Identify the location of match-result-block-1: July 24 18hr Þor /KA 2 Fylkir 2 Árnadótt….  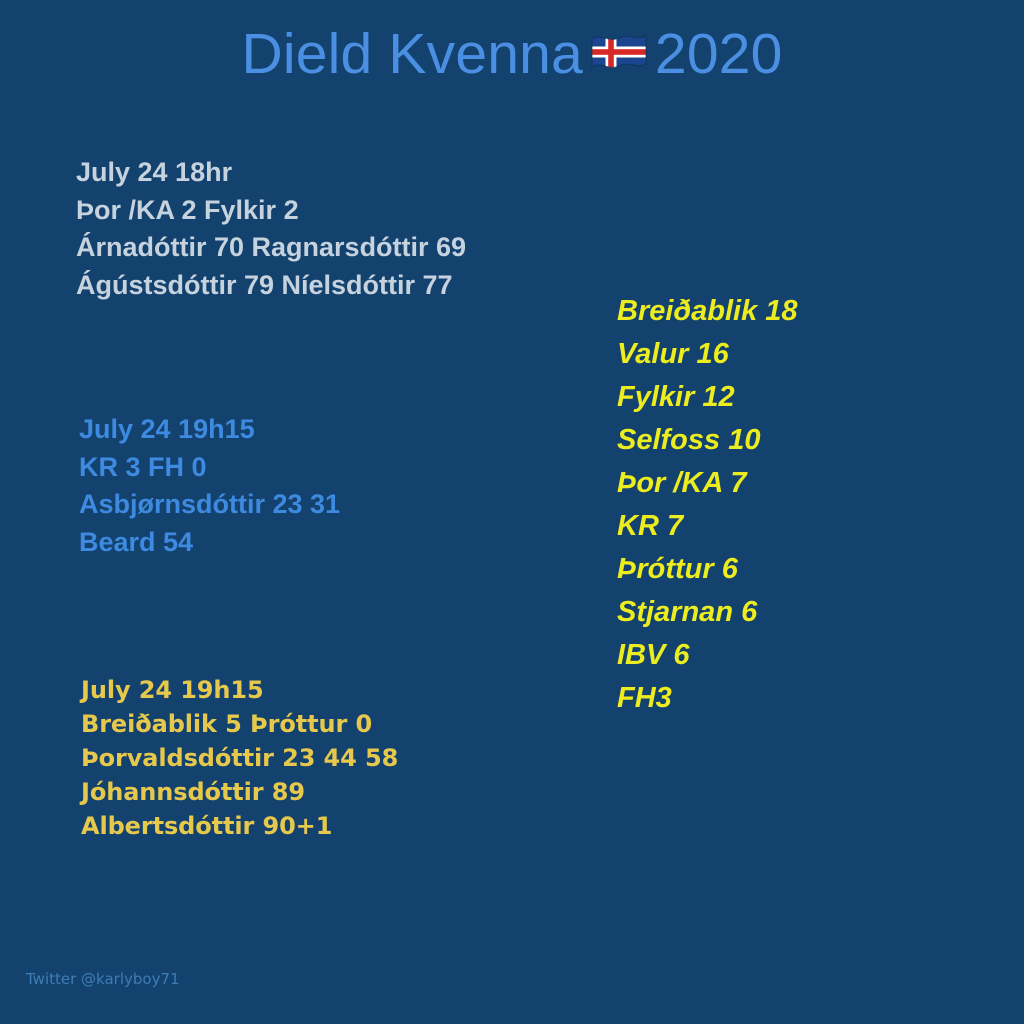
(271, 229).